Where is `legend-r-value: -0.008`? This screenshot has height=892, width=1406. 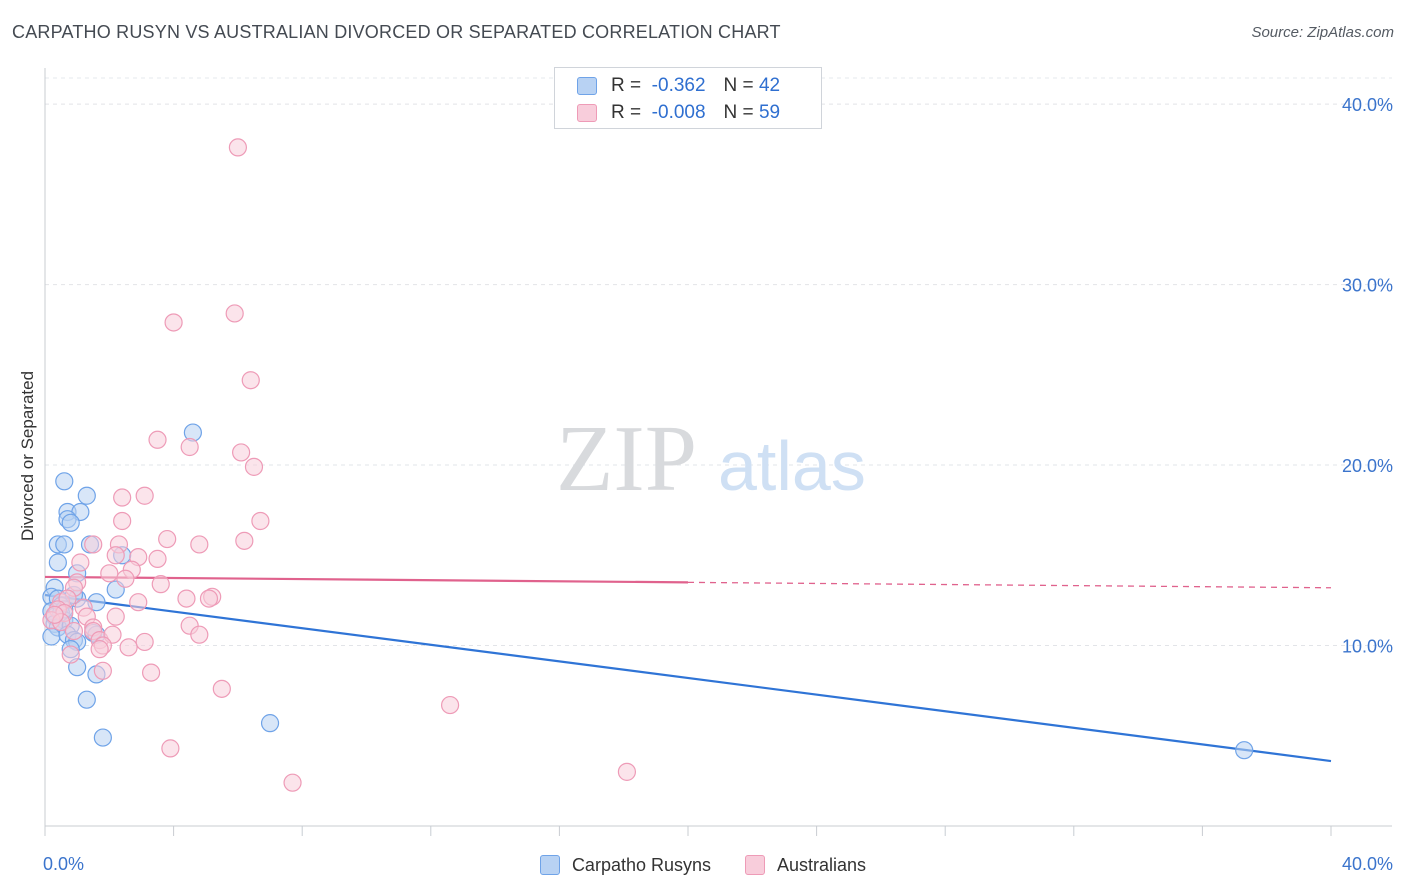 legend-r-value: -0.008 is located at coordinates (678, 112).